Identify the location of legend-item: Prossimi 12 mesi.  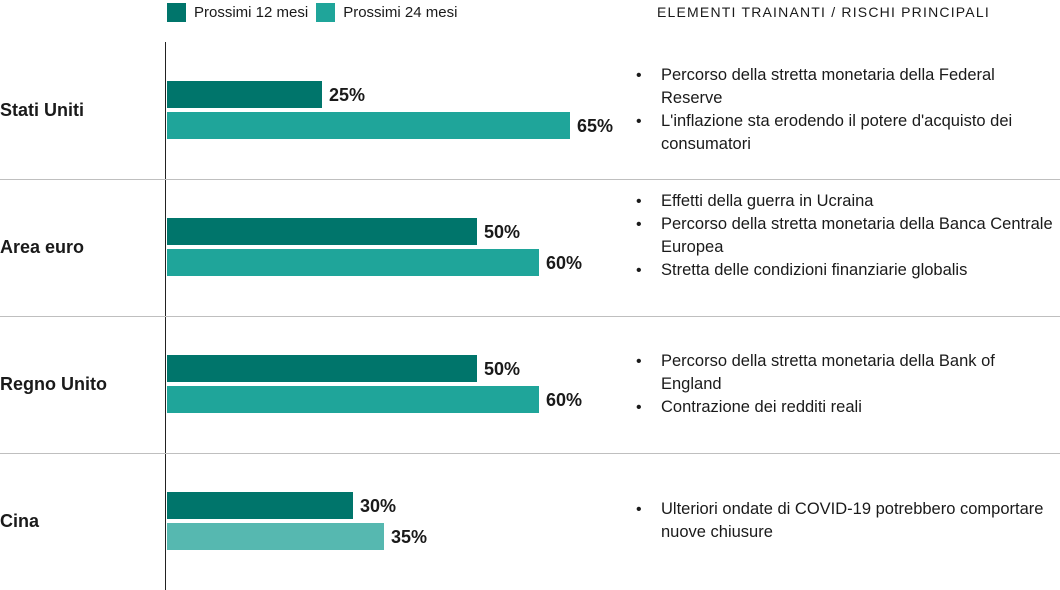
(238, 12).